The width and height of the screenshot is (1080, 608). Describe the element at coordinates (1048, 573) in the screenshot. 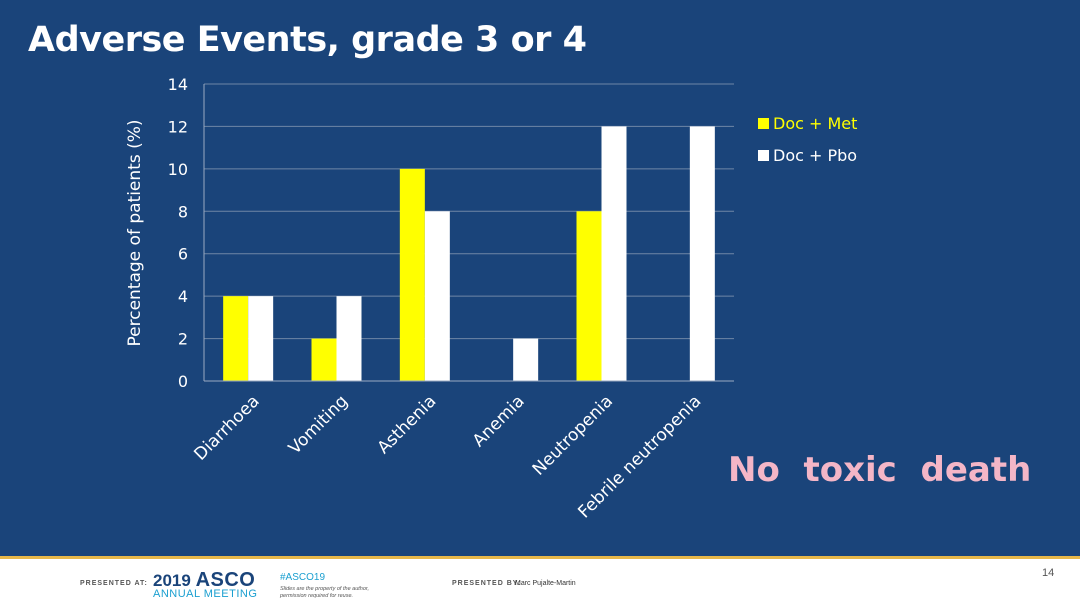

I see `page-number: 14` at that location.